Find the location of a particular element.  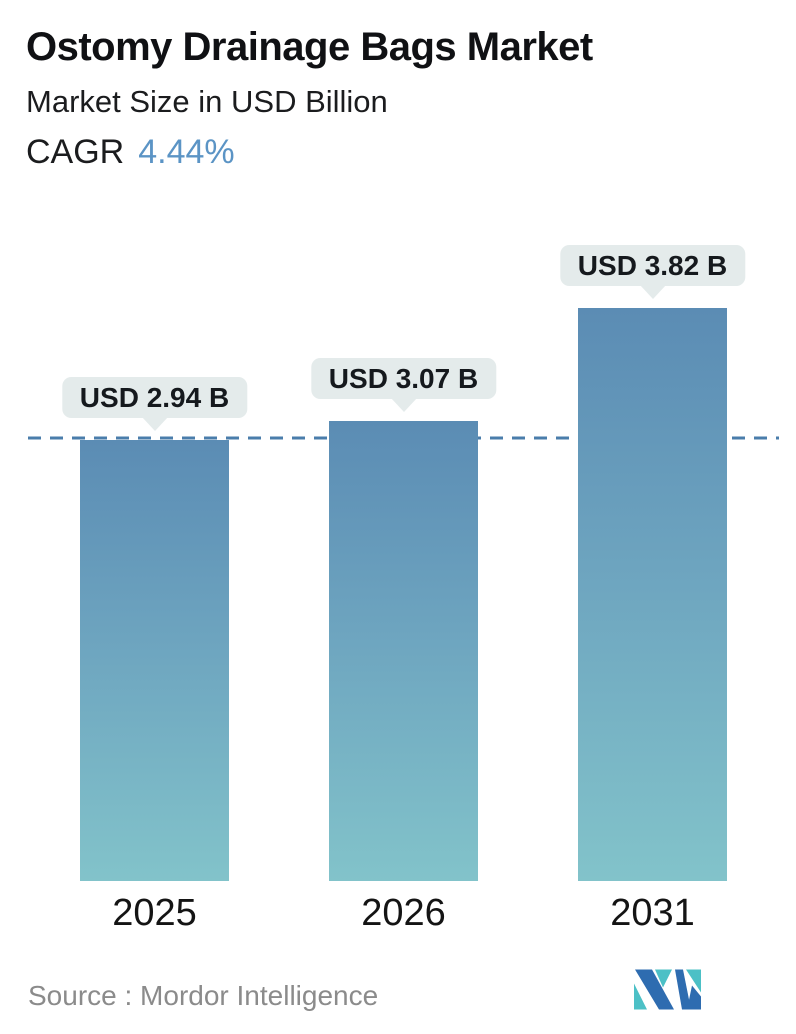

x-axis-label-2026: 2026 is located at coordinates (403, 913).